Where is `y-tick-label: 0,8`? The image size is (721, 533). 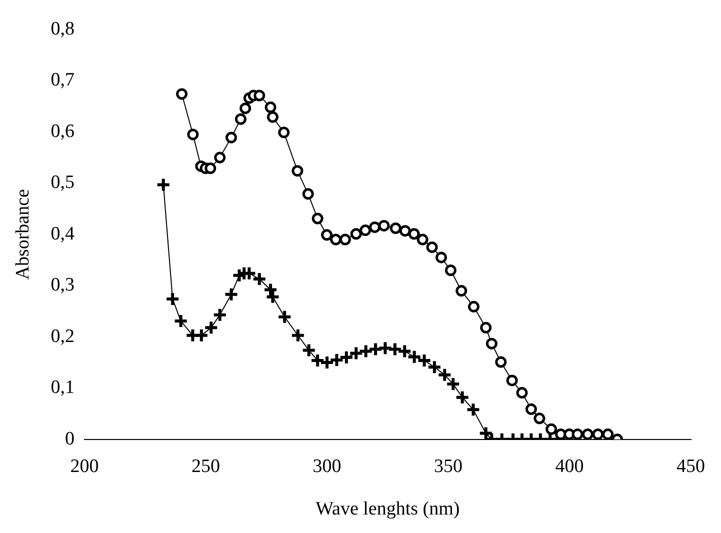
y-tick-label: 0,8 is located at coordinates (62, 29).